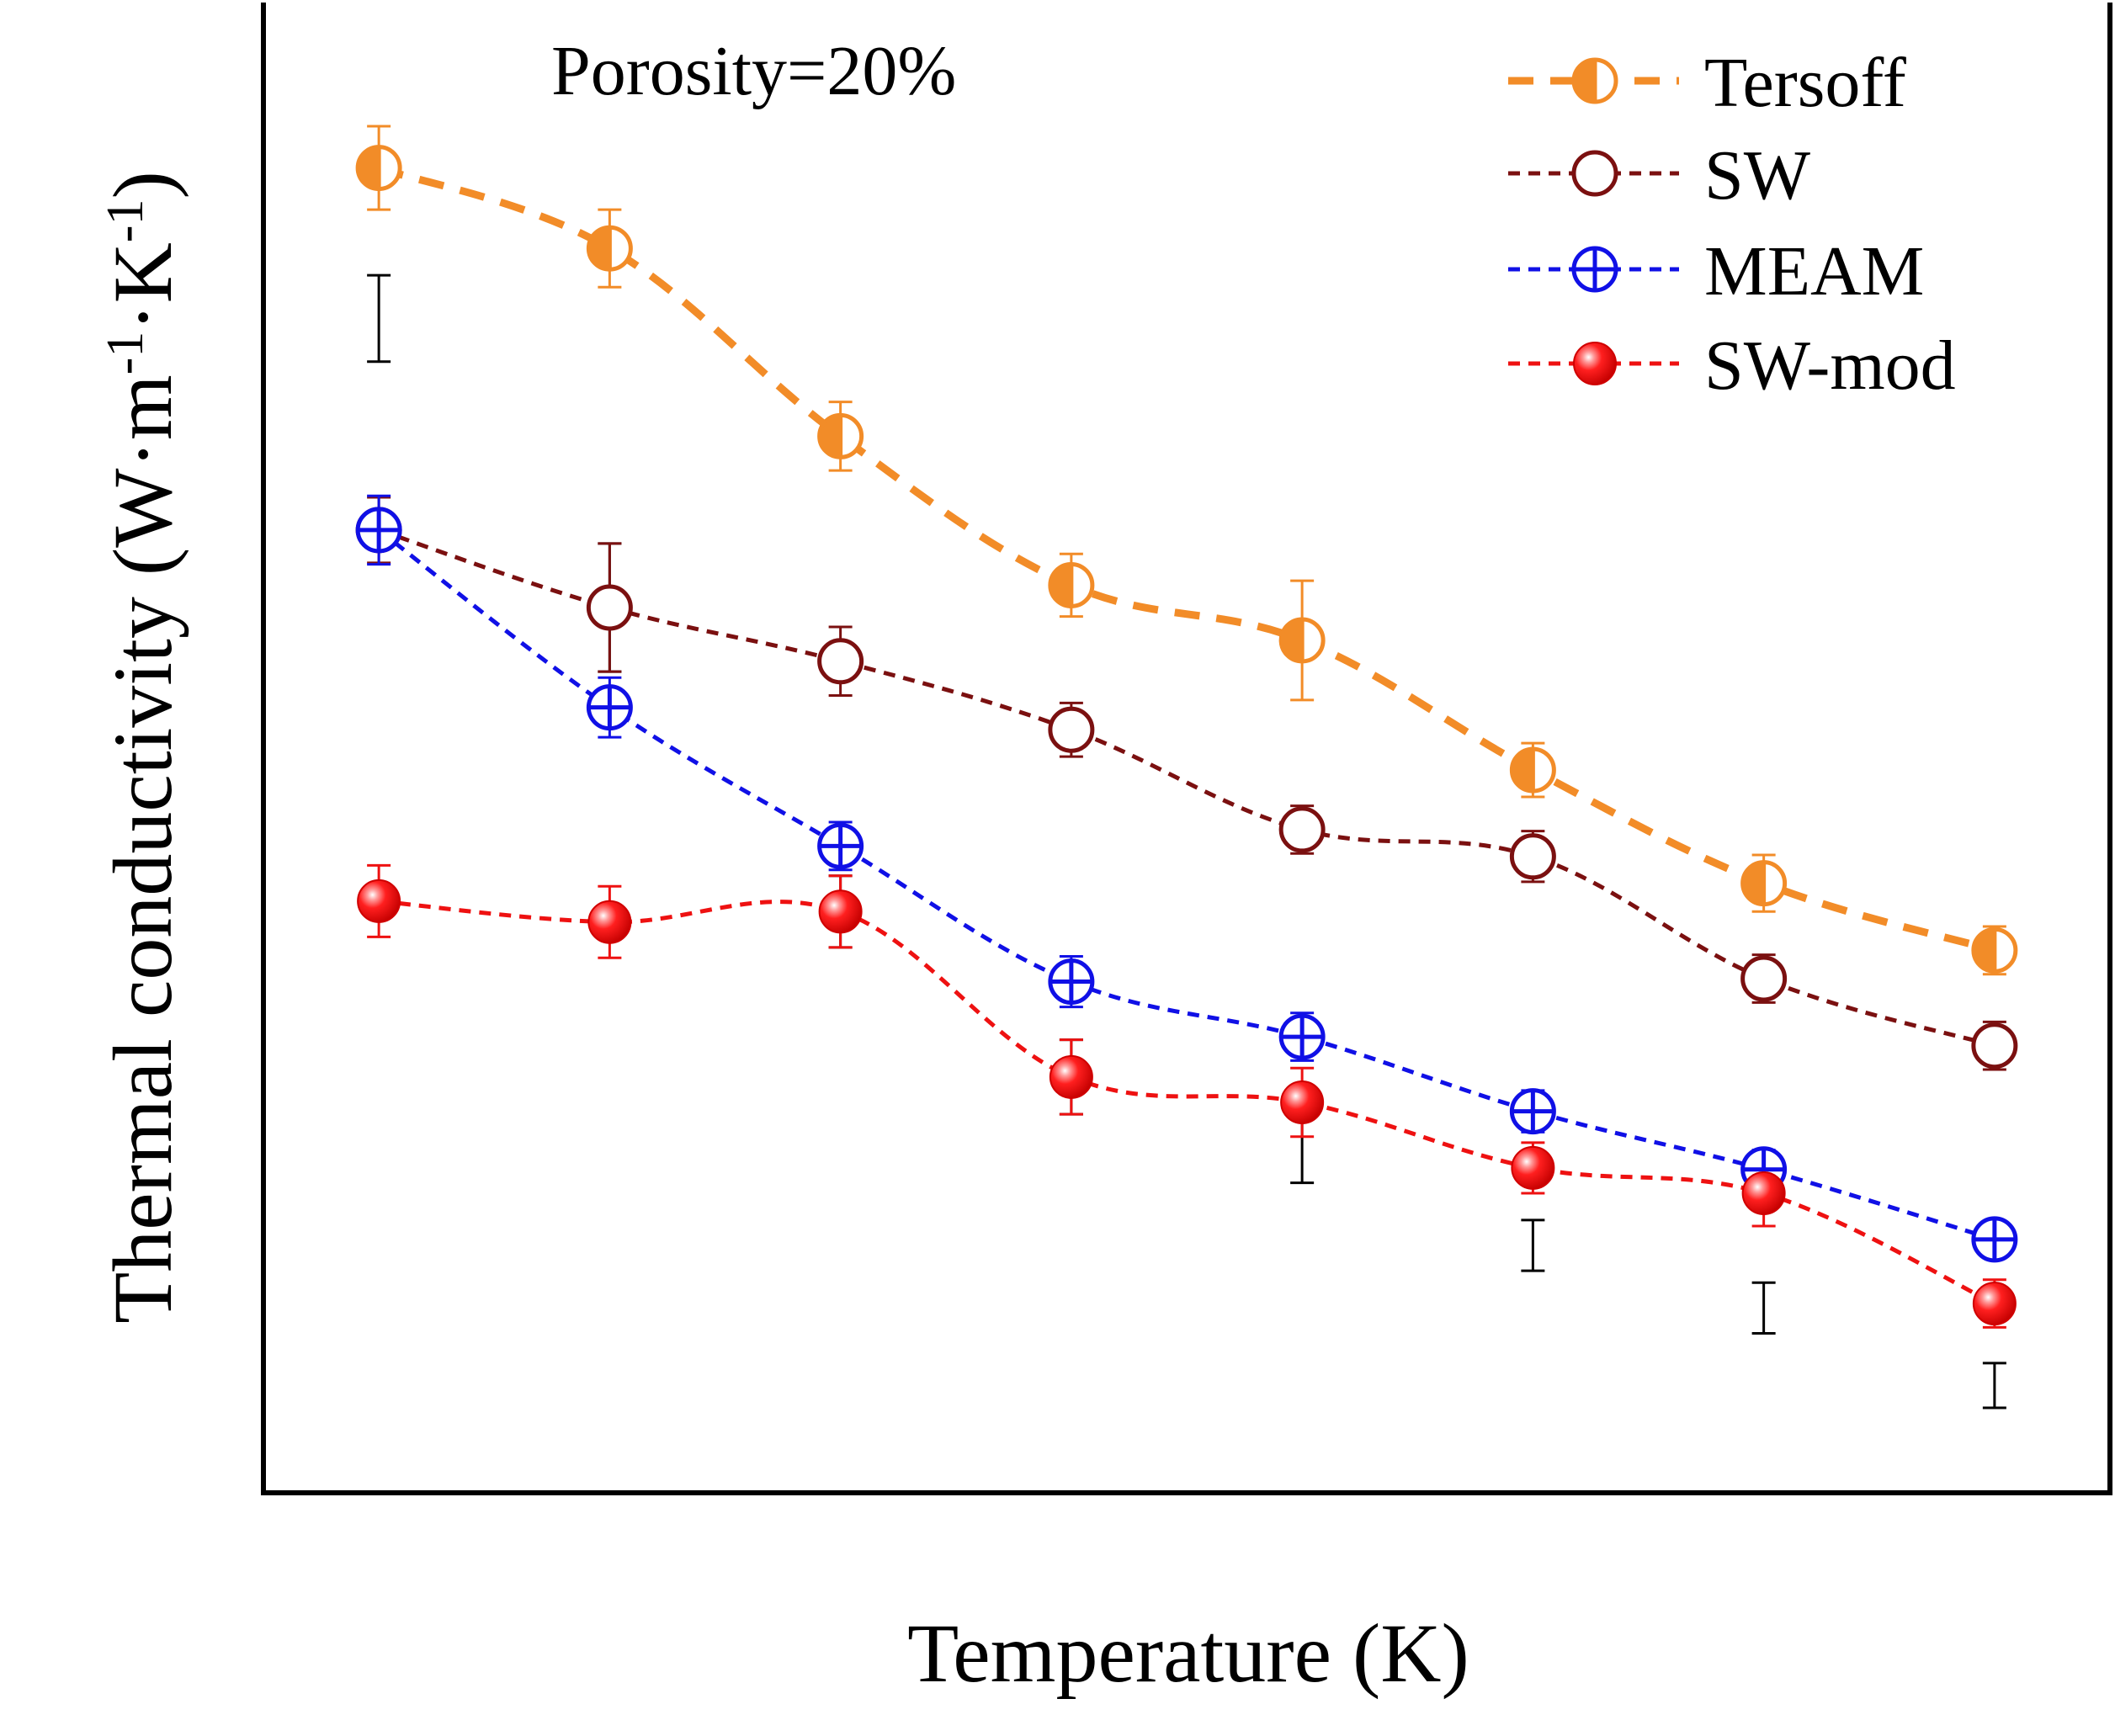 This screenshot has width=2115, height=1736. I want to click on y-axis-label-exp2: -1, so click(126, 221).